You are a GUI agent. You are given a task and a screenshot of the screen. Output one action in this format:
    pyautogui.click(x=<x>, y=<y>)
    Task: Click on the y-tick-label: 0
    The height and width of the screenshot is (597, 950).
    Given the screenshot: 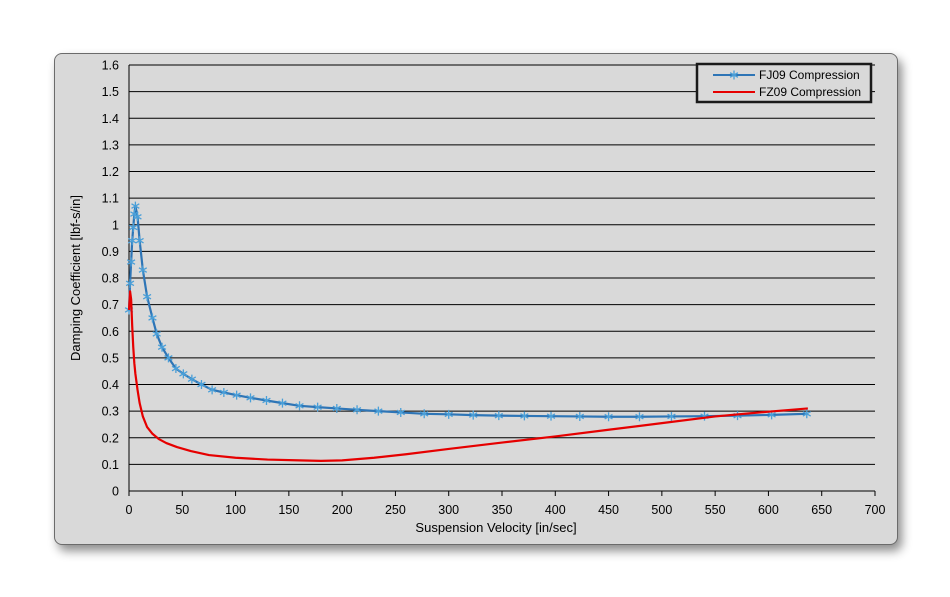 What is the action you would take?
    pyautogui.click(x=115, y=492)
    